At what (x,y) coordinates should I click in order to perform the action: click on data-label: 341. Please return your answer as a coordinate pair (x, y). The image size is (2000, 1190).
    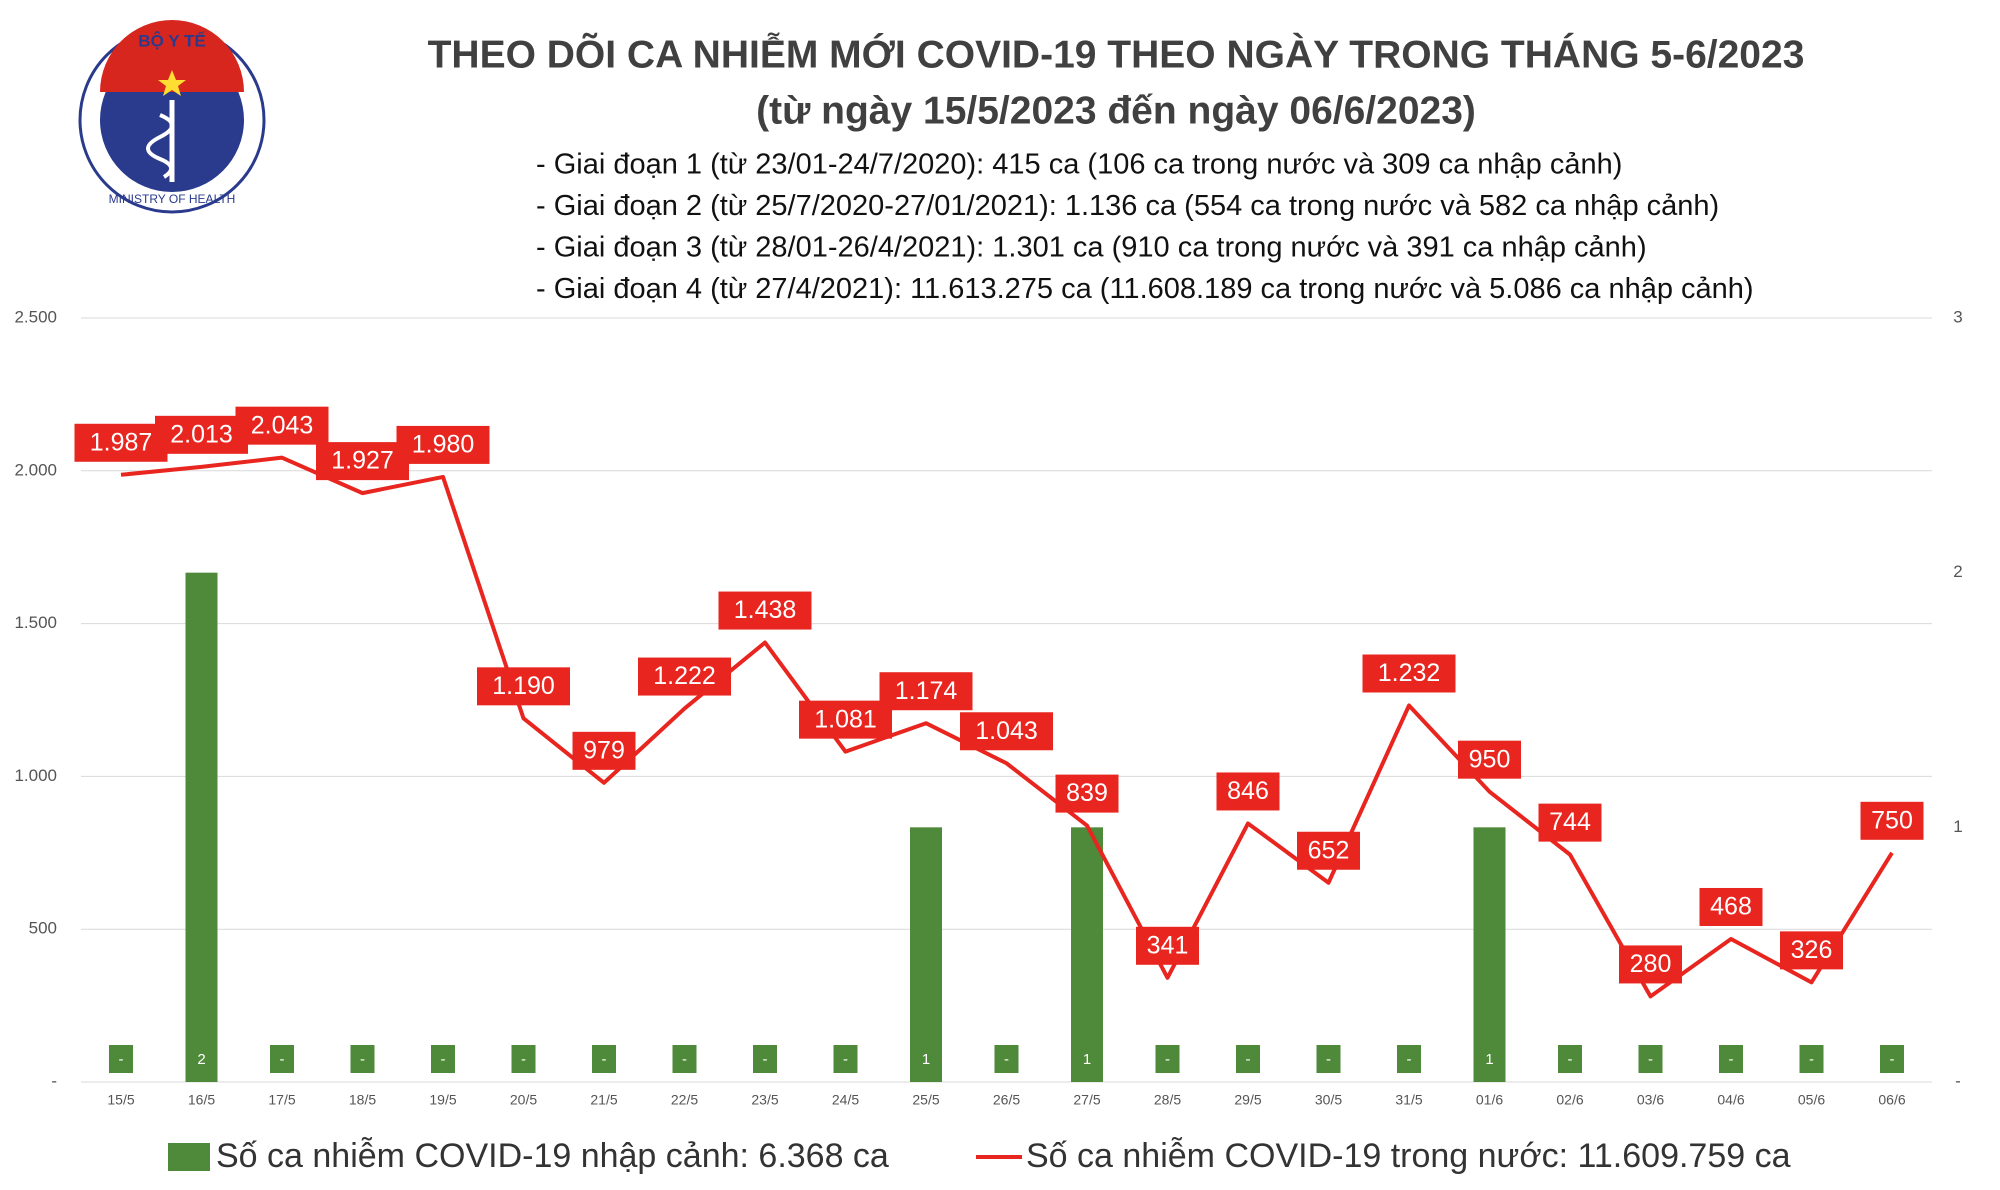
    Looking at the image, I should click on (1168, 945).